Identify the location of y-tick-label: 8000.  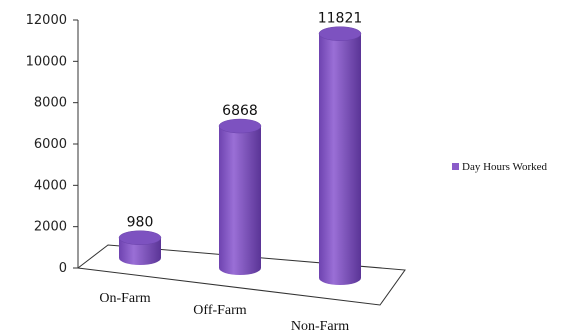
(50, 103).